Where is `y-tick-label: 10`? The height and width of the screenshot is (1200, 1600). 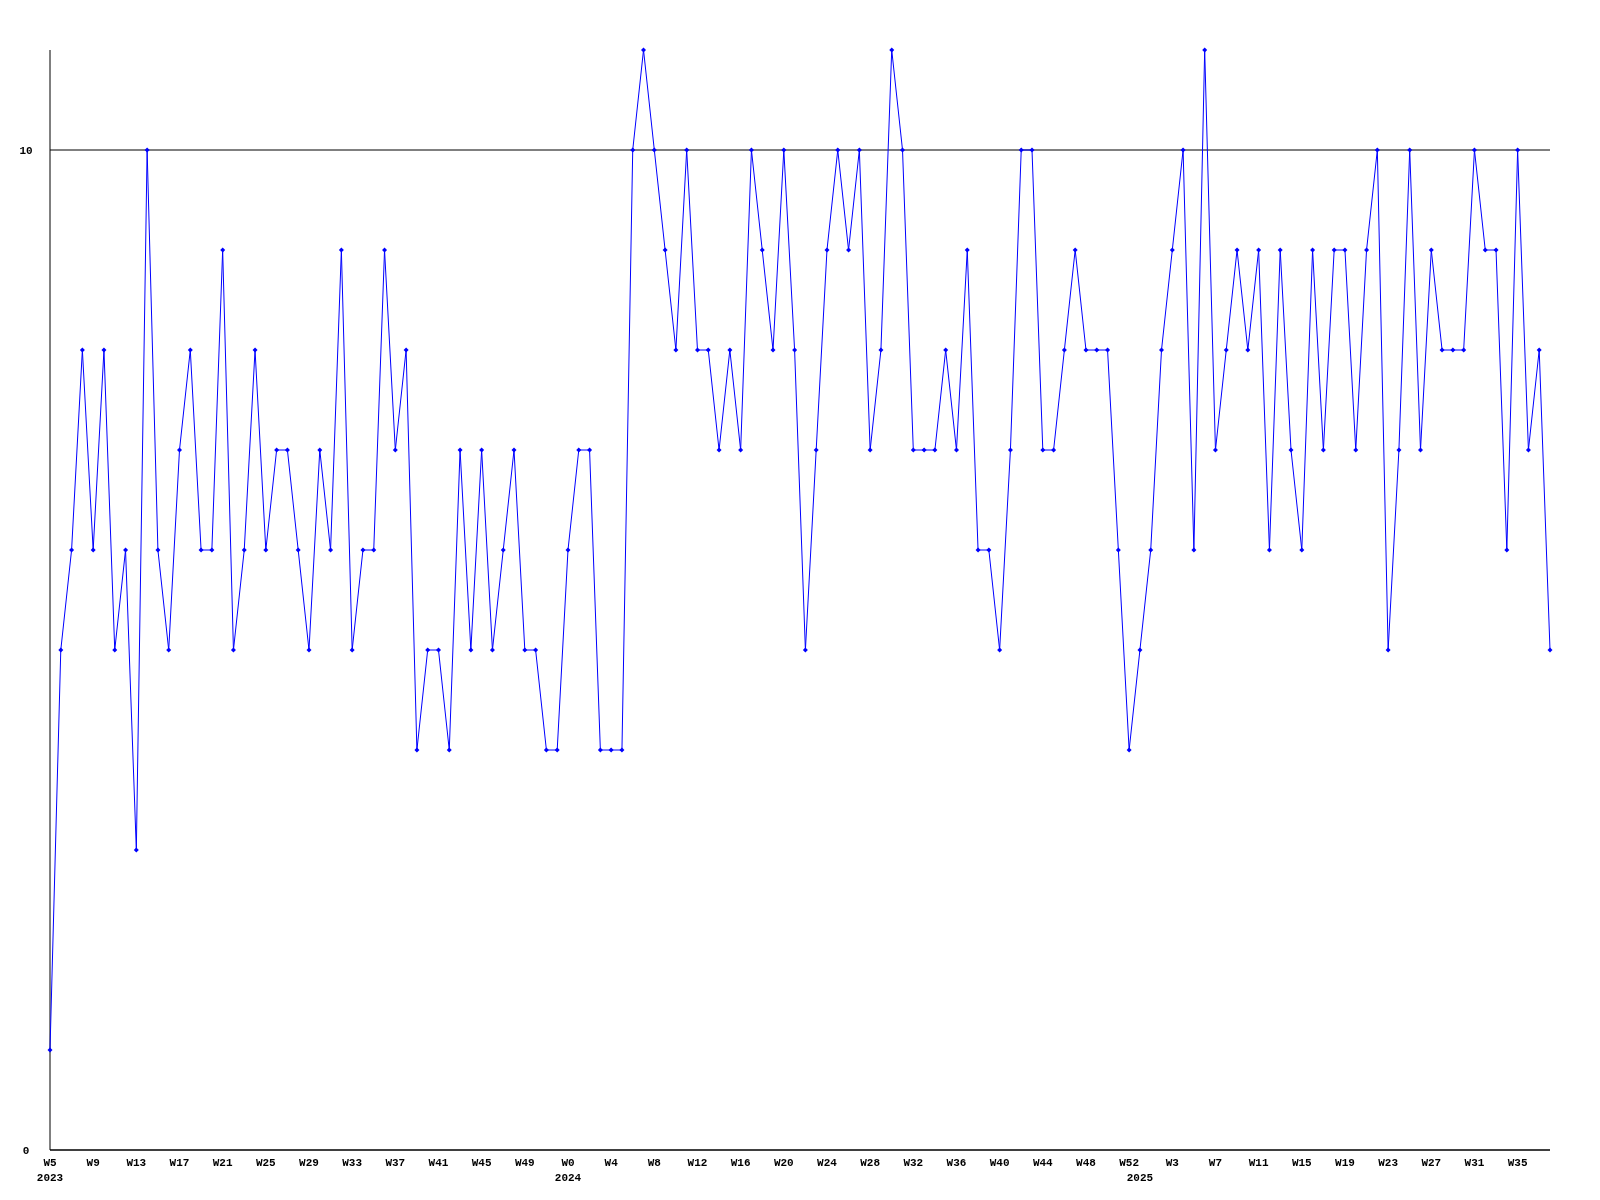
y-tick-label: 10 is located at coordinates (26, 150).